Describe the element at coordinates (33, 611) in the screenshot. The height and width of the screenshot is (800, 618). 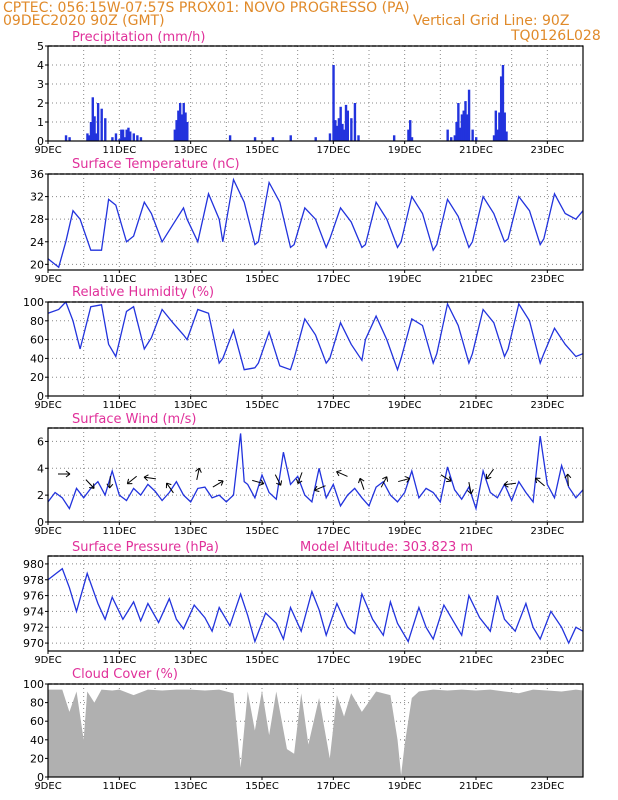
I see `y-tick-label: 974` at that location.